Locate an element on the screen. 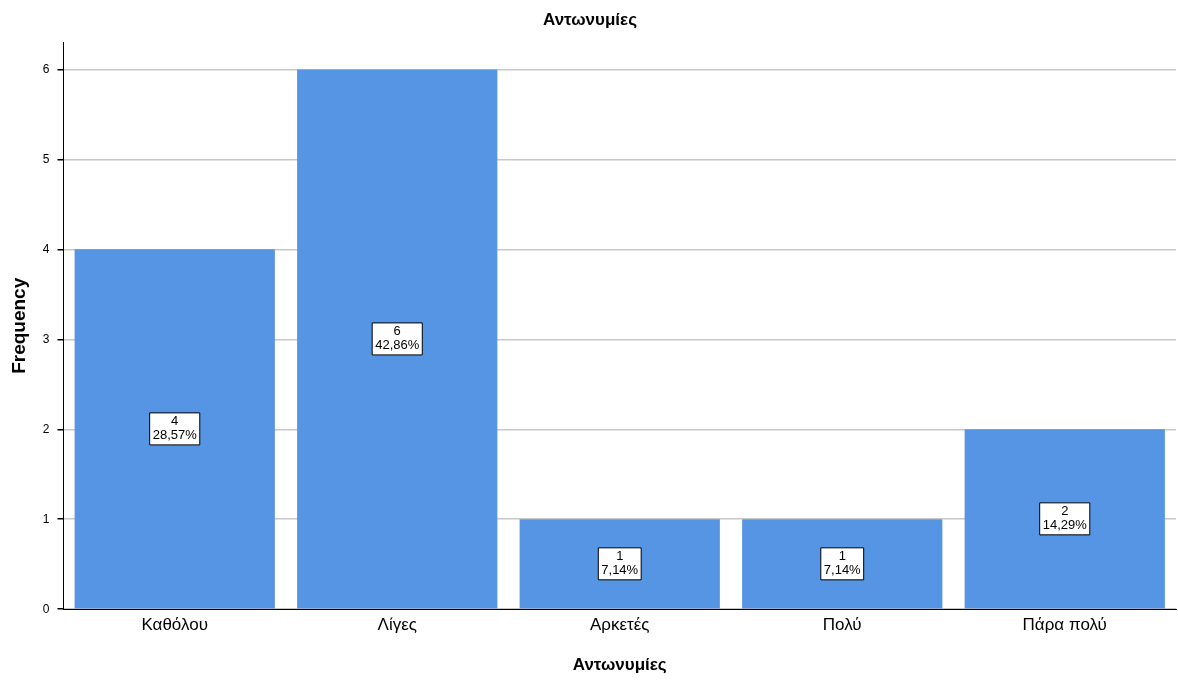 The image size is (1178, 684). y-tick-label: 4 is located at coordinates (46, 248).